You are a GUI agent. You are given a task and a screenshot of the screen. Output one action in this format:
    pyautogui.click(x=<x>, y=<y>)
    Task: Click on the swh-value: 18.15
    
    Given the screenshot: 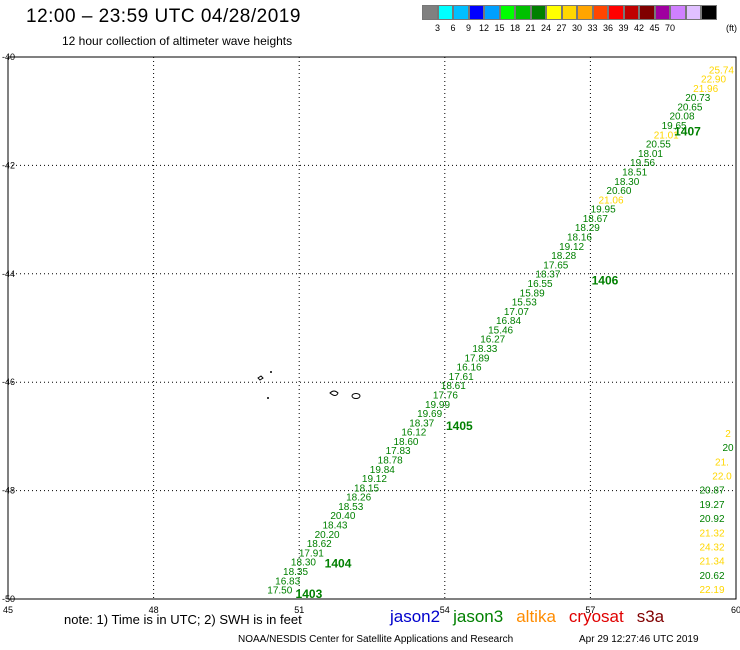 What is the action you would take?
    pyautogui.click(x=366, y=488)
    